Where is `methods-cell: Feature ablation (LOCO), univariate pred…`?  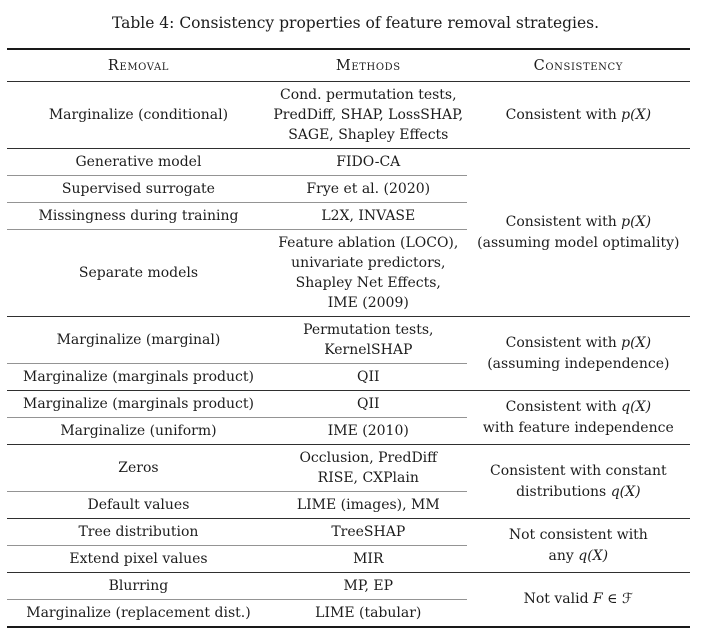 methods-cell: Feature ablation (LOCO), univariate pred… is located at coordinates (368, 273).